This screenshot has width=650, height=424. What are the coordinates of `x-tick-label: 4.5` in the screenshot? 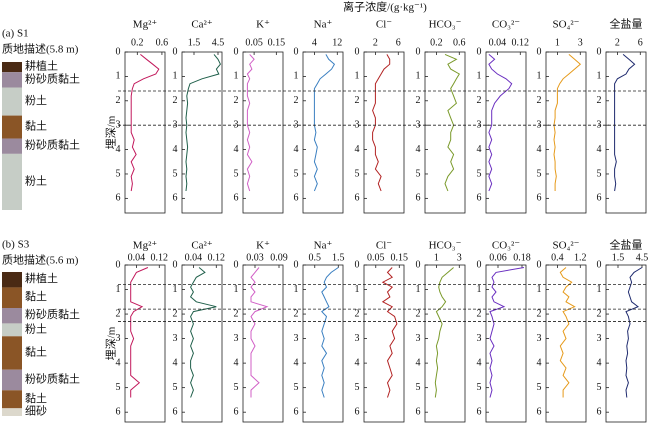 It's located at (642, 257).